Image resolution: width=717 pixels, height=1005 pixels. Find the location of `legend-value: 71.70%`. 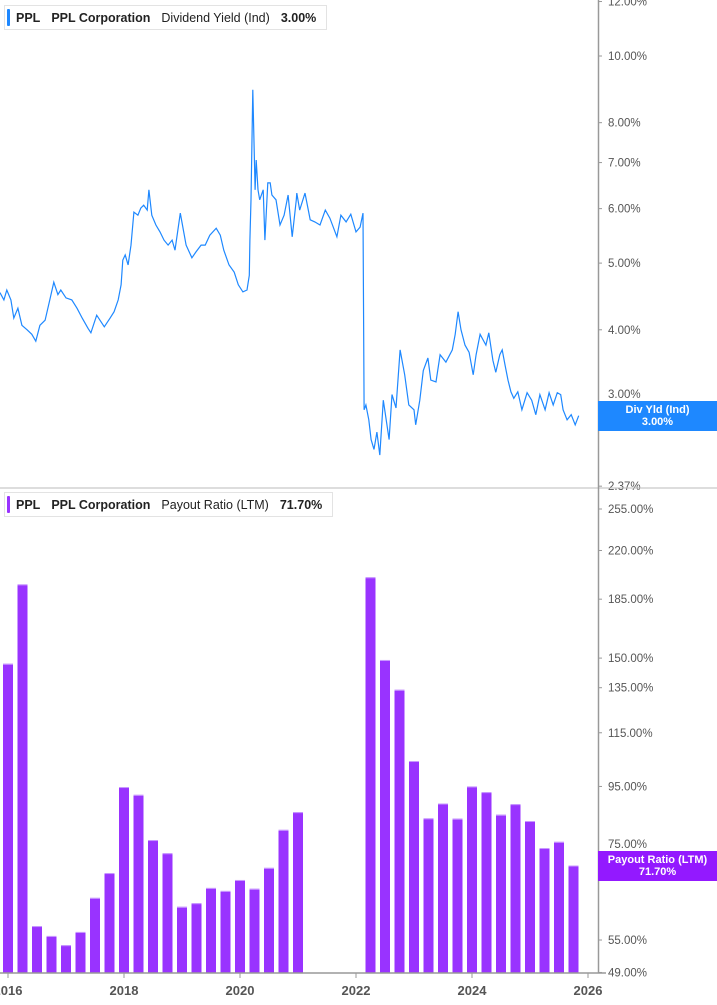

legend-value: 71.70% is located at coordinates (301, 504).